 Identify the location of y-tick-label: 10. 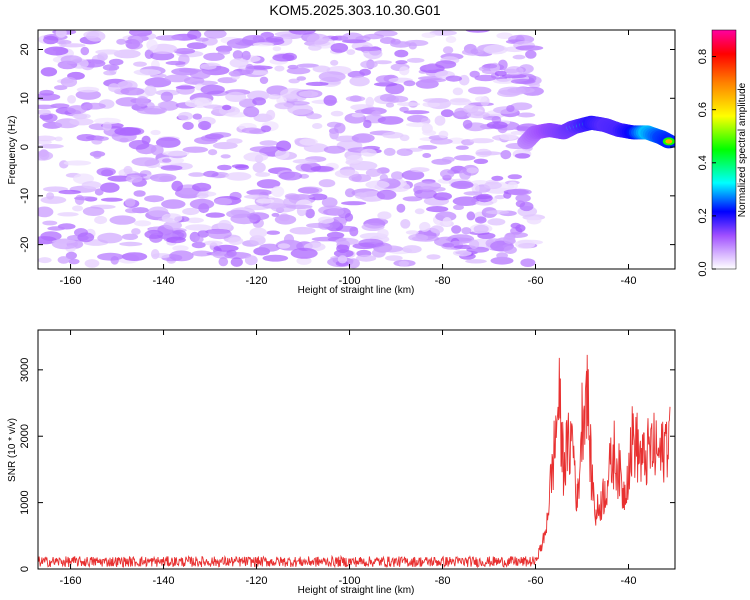
(25, 98).